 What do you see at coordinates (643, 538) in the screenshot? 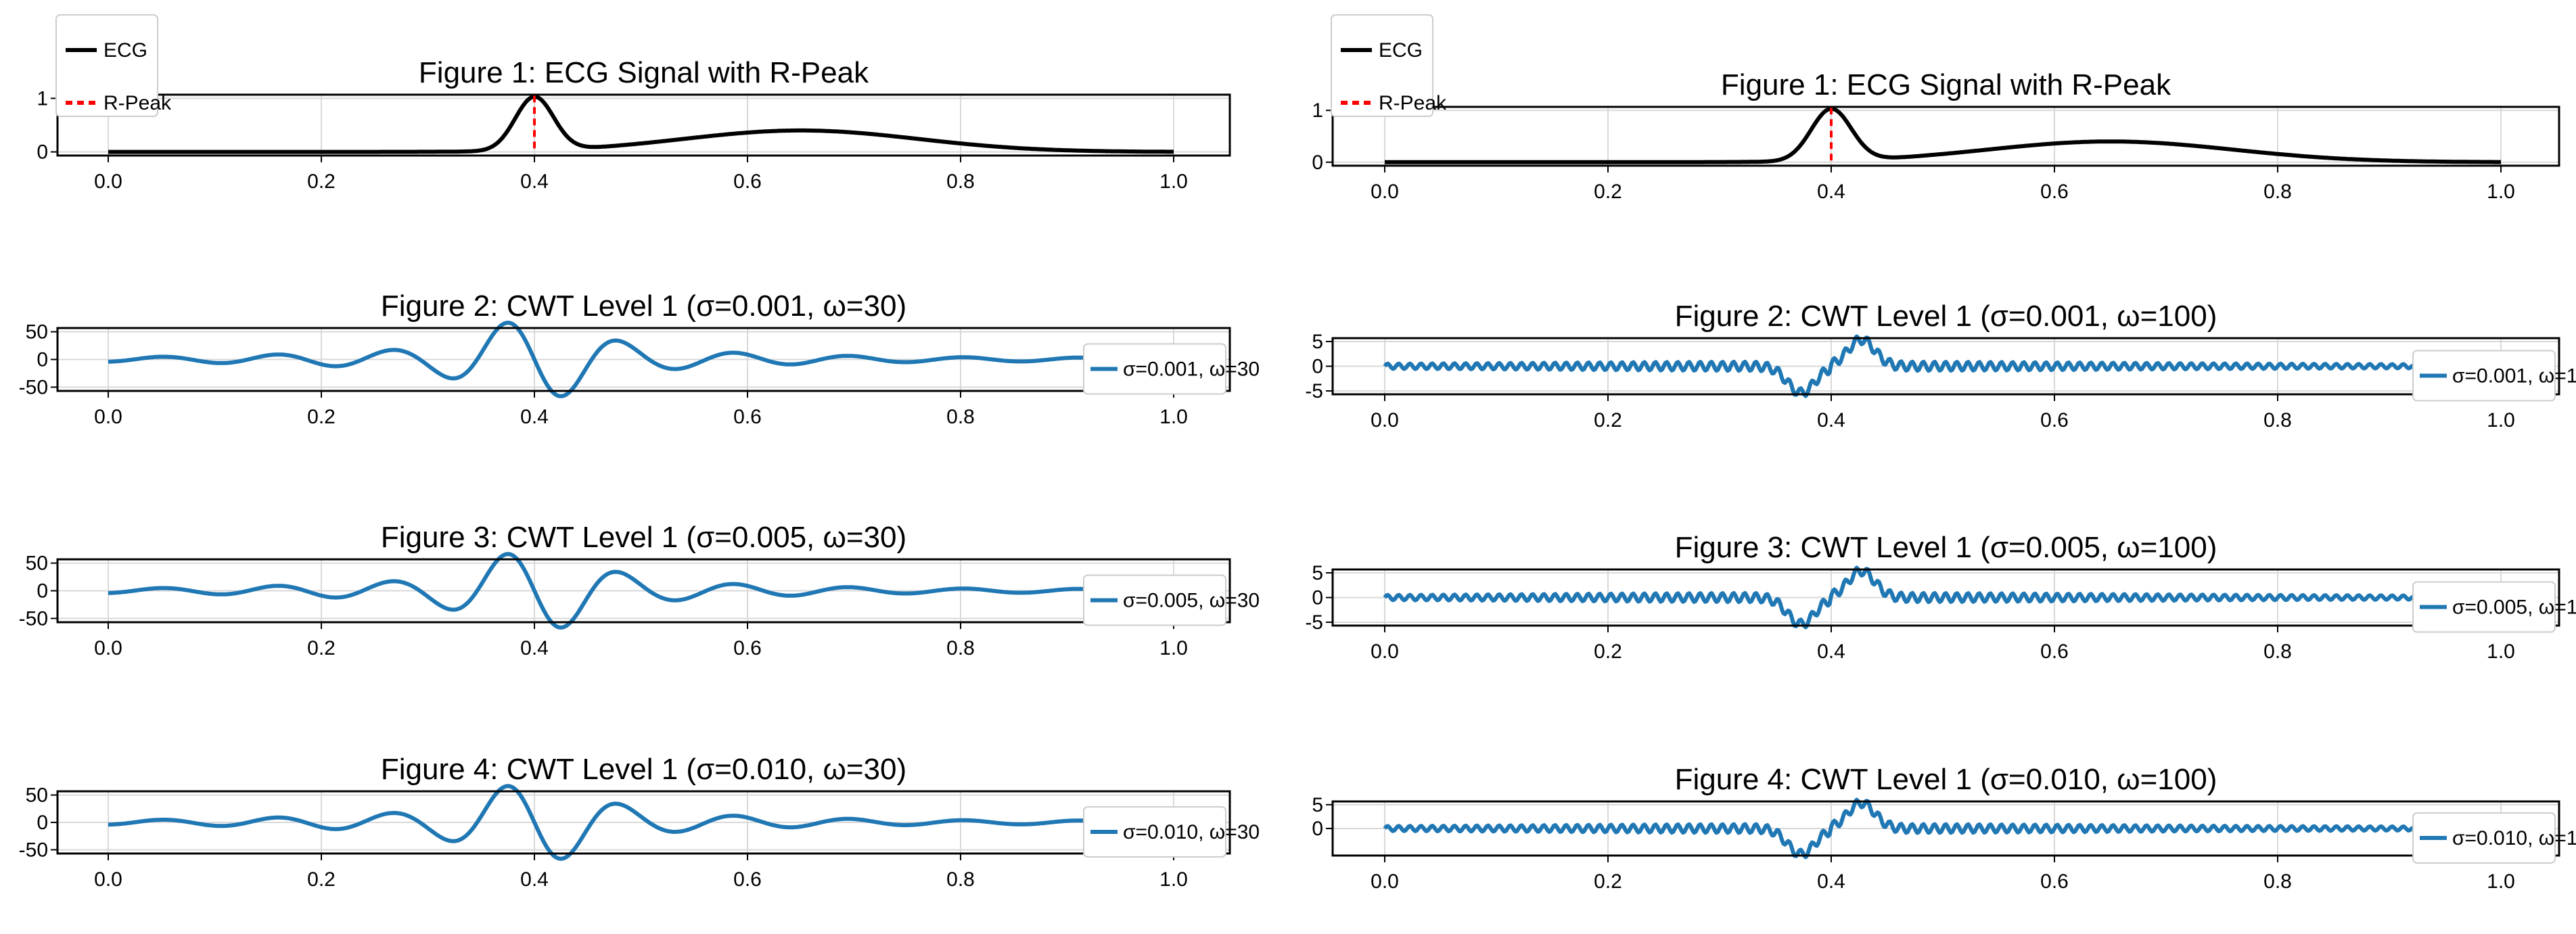
I see `chart-title: Figure 3: CWT Level 1 (σ=0.005, ω=30)` at bounding box center [643, 538].